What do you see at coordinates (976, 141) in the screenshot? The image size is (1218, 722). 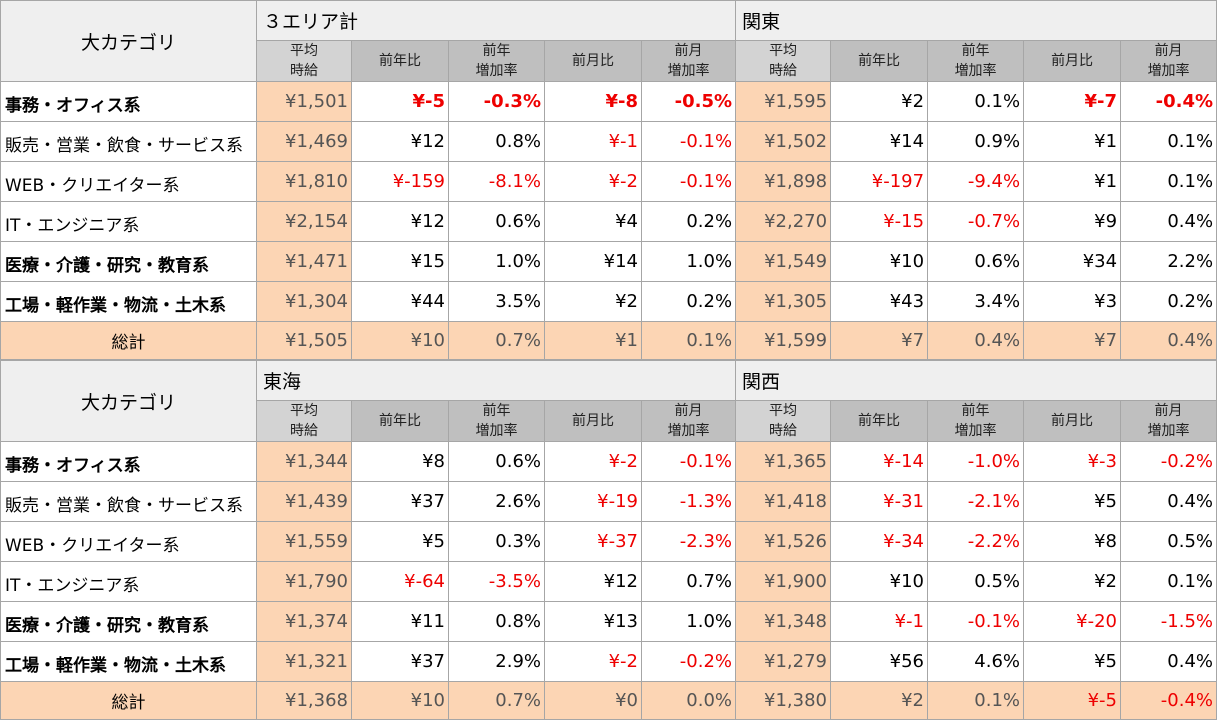 I see `value-cell: 0.9%` at bounding box center [976, 141].